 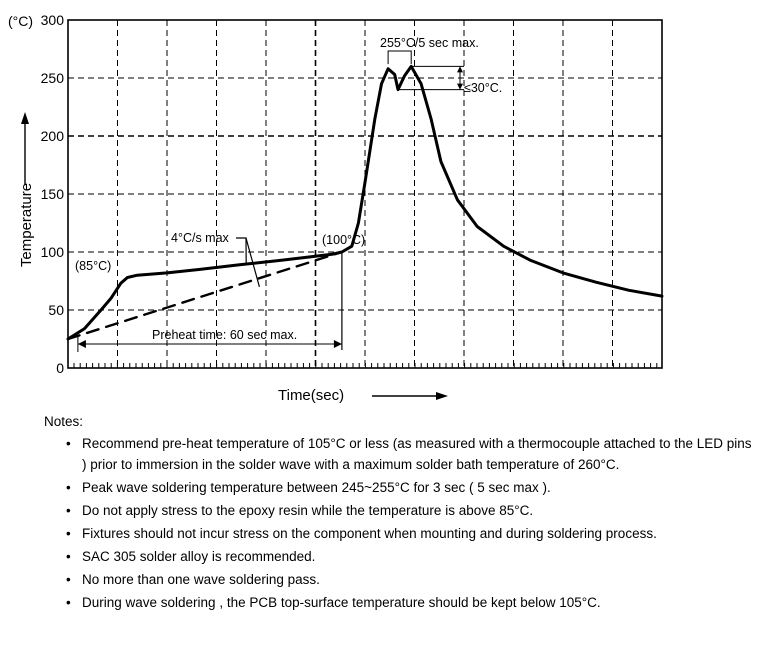 What do you see at coordinates (400, 556) in the screenshot?
I see `note-item: • SAC 305 solder alloy is recommended.` at bounding box center [400, 556].